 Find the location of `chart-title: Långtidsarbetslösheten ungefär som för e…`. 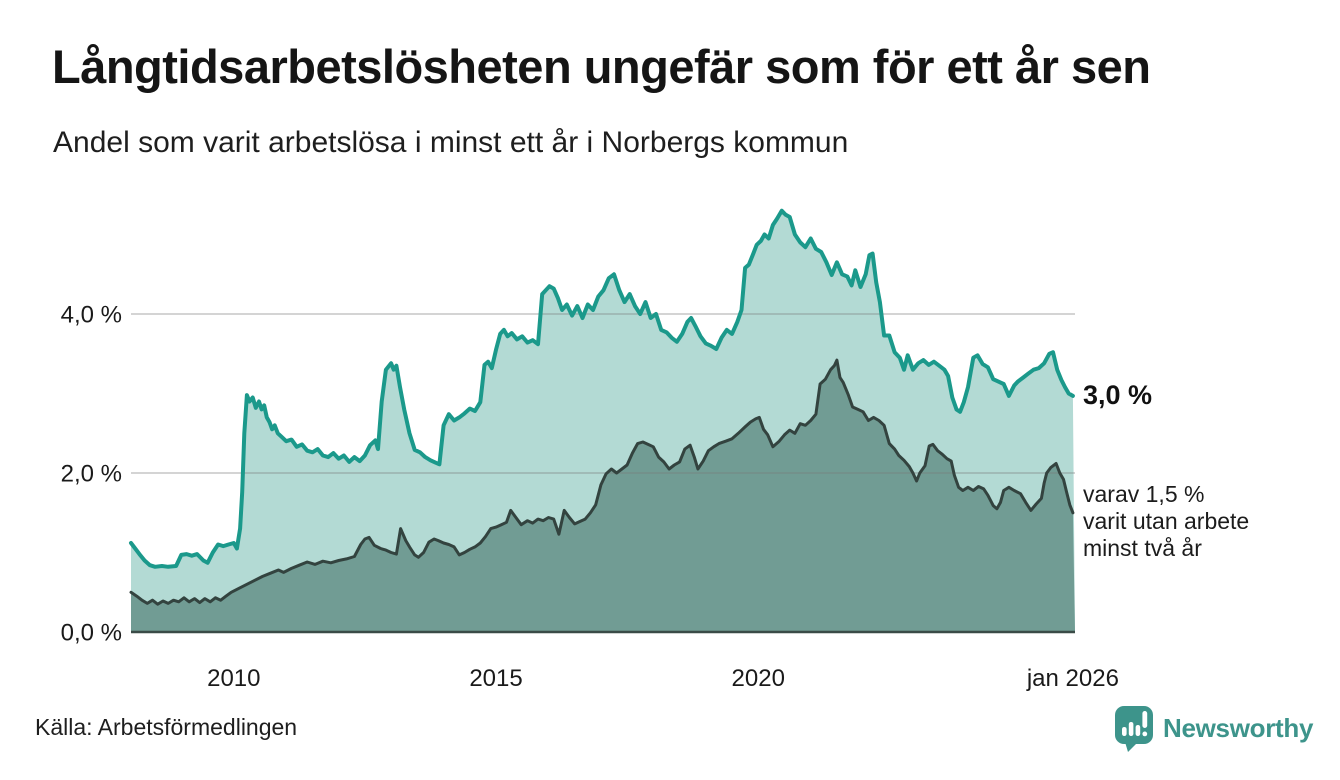

chart-title: Långtidsarbetslösheten ungefär som för e… is located at coordinates (601, 66).